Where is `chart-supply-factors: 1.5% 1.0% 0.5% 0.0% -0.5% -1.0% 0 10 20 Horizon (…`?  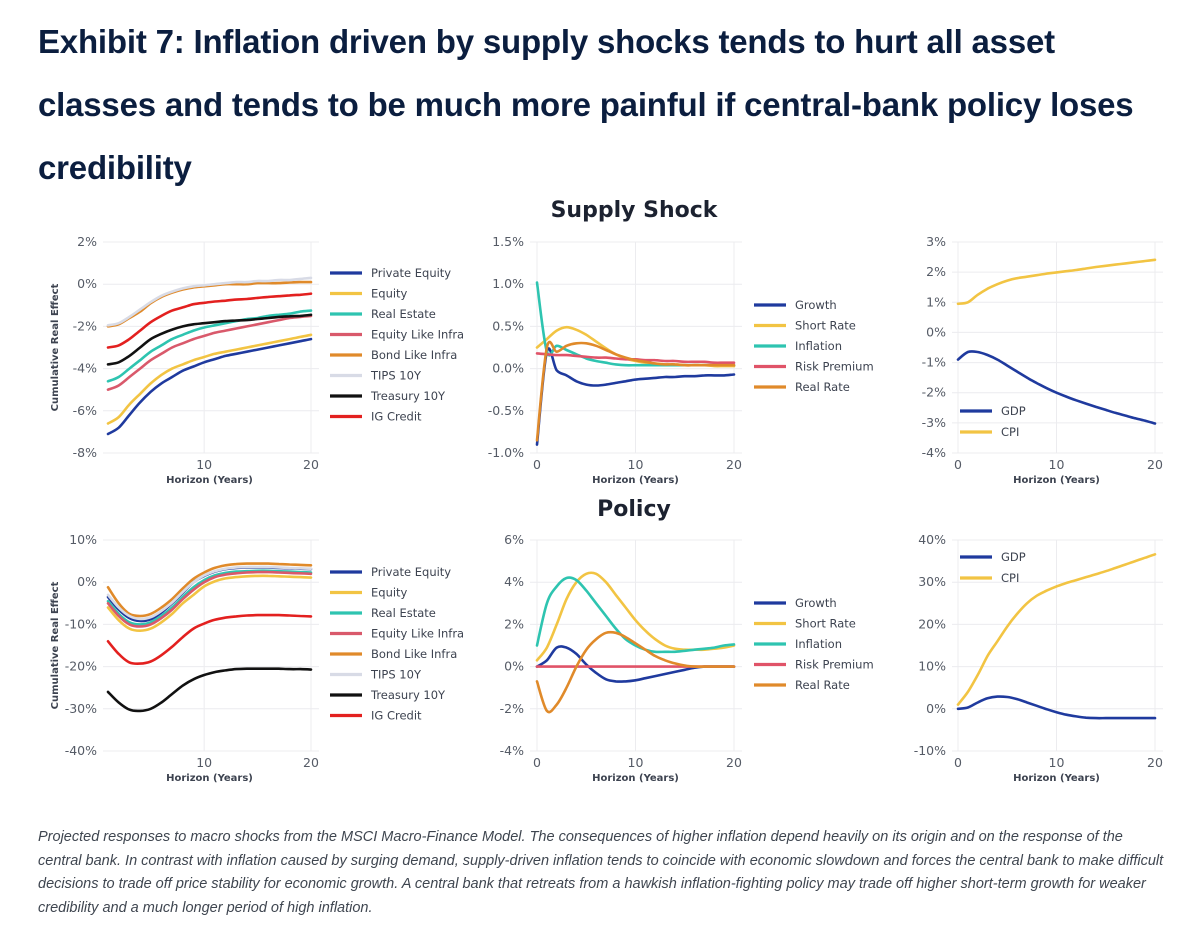 chart-supply-factors: 1.5% 1.0% 0.5% 0.0% -0.5% -1.0% 0 10 20 Horizon (… is located at coordinates (681, 360).